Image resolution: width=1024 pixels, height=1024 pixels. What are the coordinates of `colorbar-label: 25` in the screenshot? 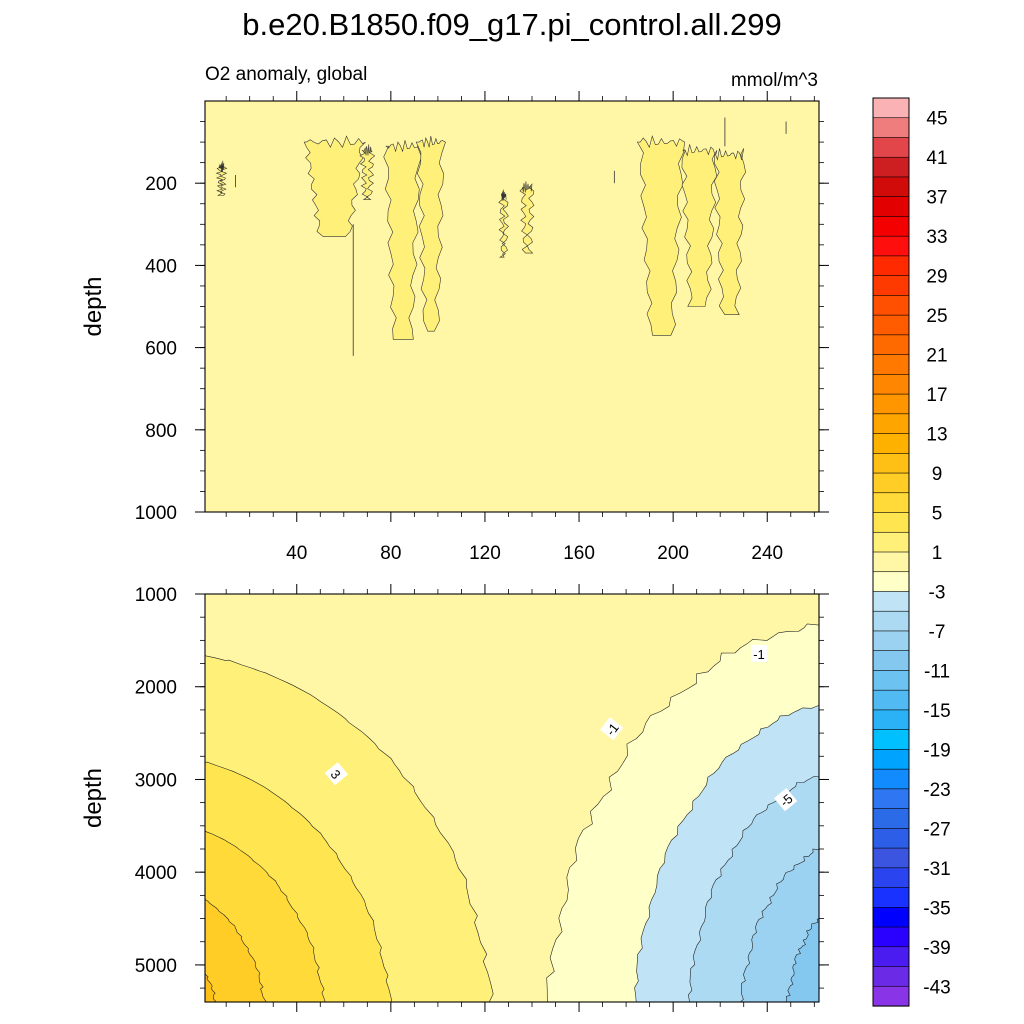 It's located at (936, 316).